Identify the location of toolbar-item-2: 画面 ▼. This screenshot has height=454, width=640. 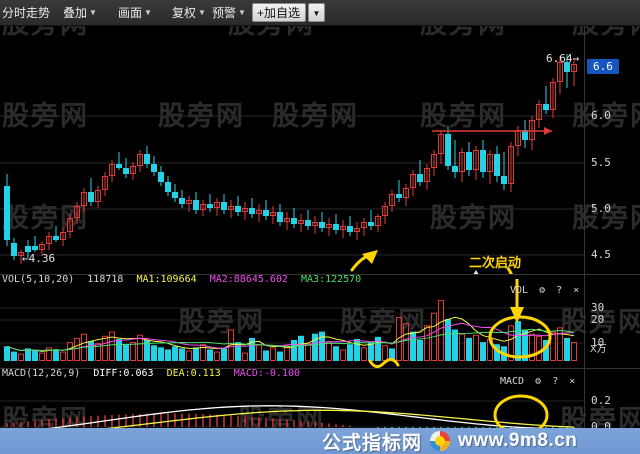
(135, 13).